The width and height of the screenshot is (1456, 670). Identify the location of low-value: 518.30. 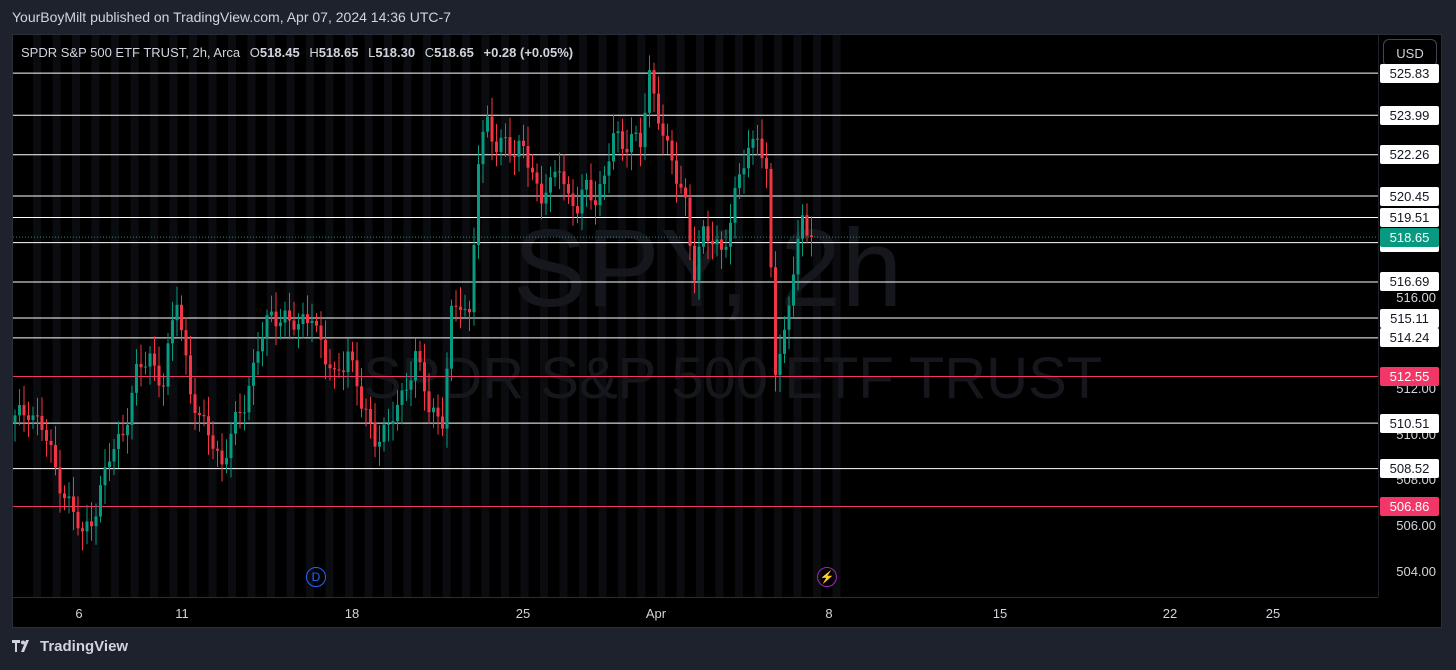
(395, 52).